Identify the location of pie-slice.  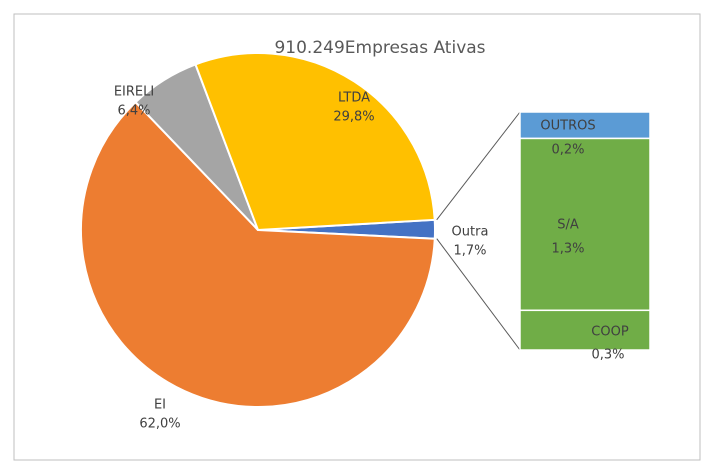
(315, 142).